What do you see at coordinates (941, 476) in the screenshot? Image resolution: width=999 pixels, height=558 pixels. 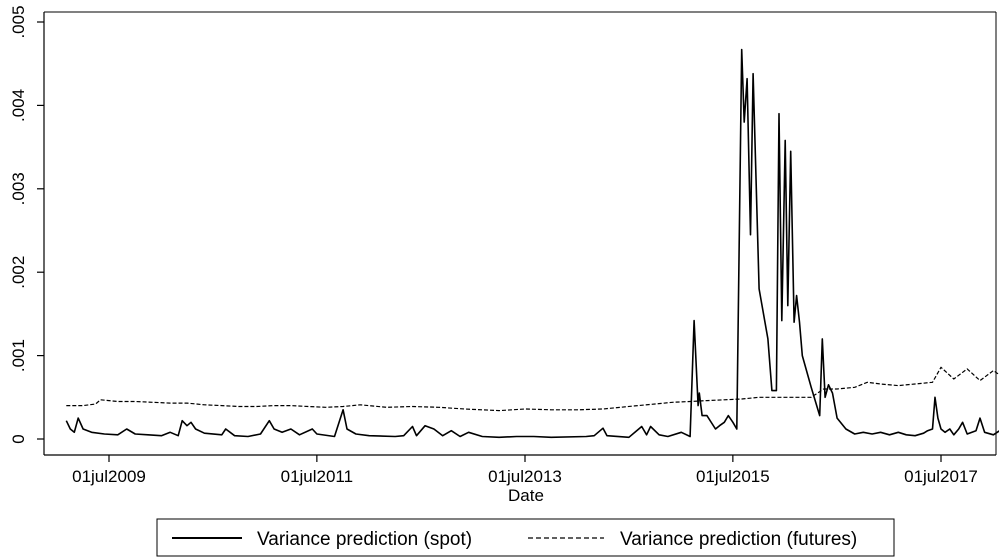 I see `x-tick-label: 01jul2017` at bounding box center [941, 476].